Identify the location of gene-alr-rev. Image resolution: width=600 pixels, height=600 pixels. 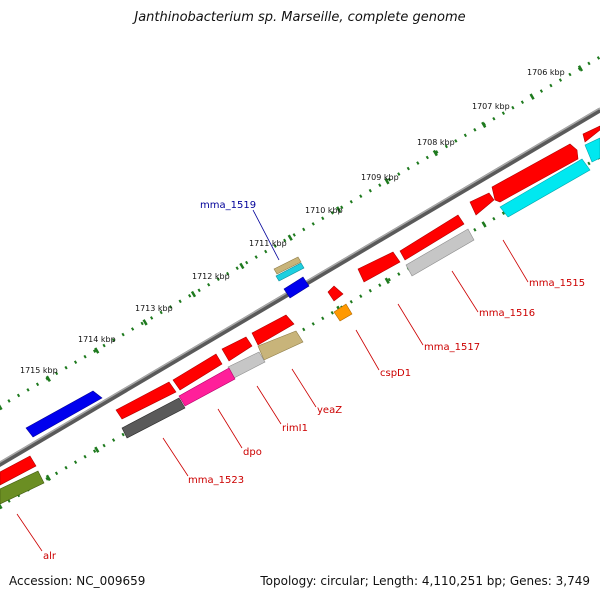
(22, 487).